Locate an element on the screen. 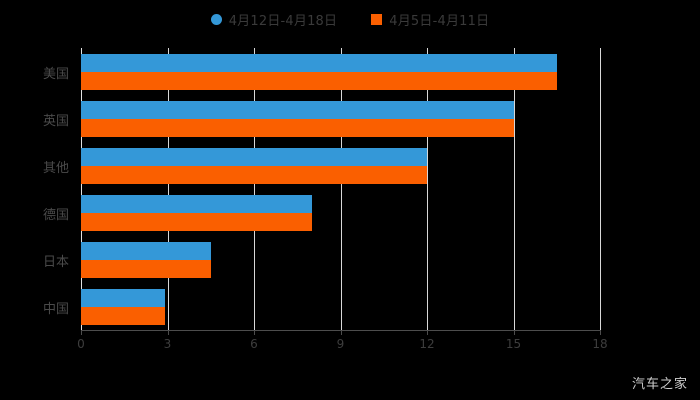 The image size is (700, 400). legend-marker-square-icon is located at coordinates (377, 19).